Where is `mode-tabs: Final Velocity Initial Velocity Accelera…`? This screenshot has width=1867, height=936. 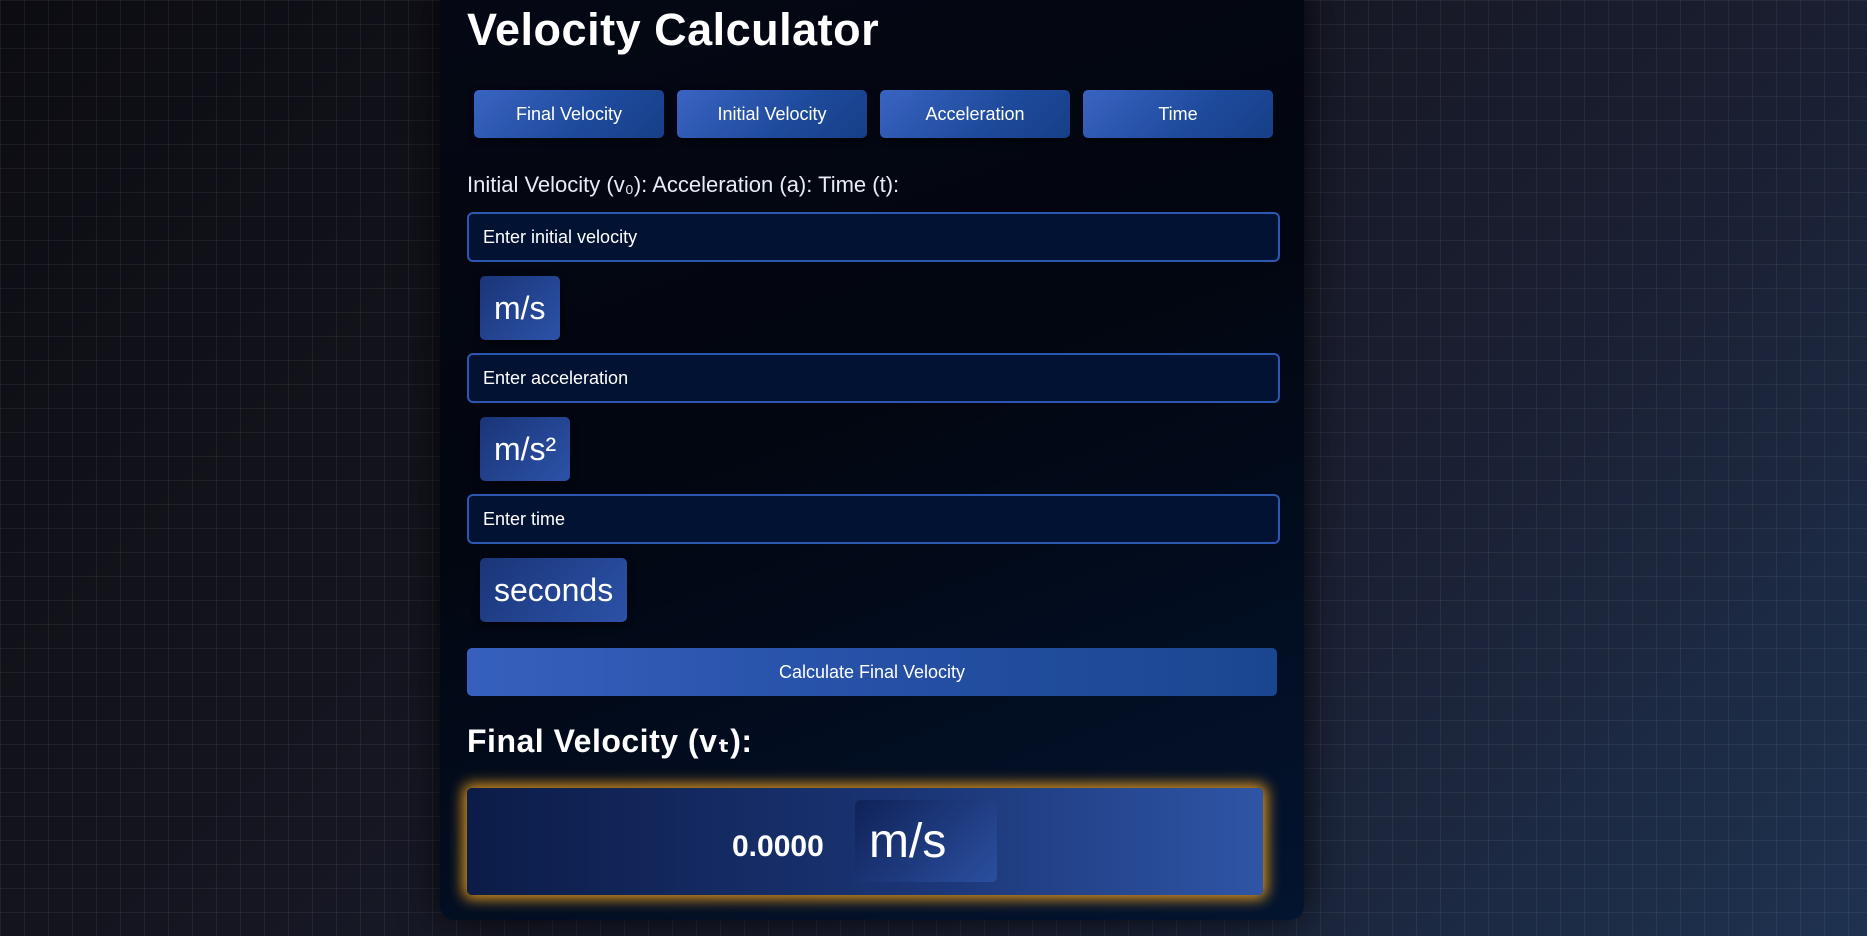 mode-tabs: Final Velocity Initial Velocity Accelera… is located at coordinates (873, 114).